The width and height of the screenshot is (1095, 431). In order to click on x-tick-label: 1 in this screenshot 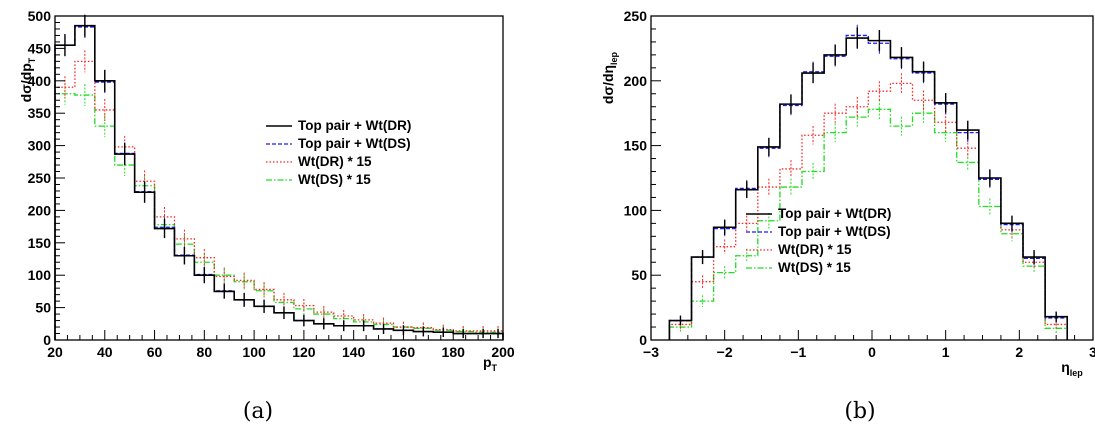, I will do `click(946, 352)`.